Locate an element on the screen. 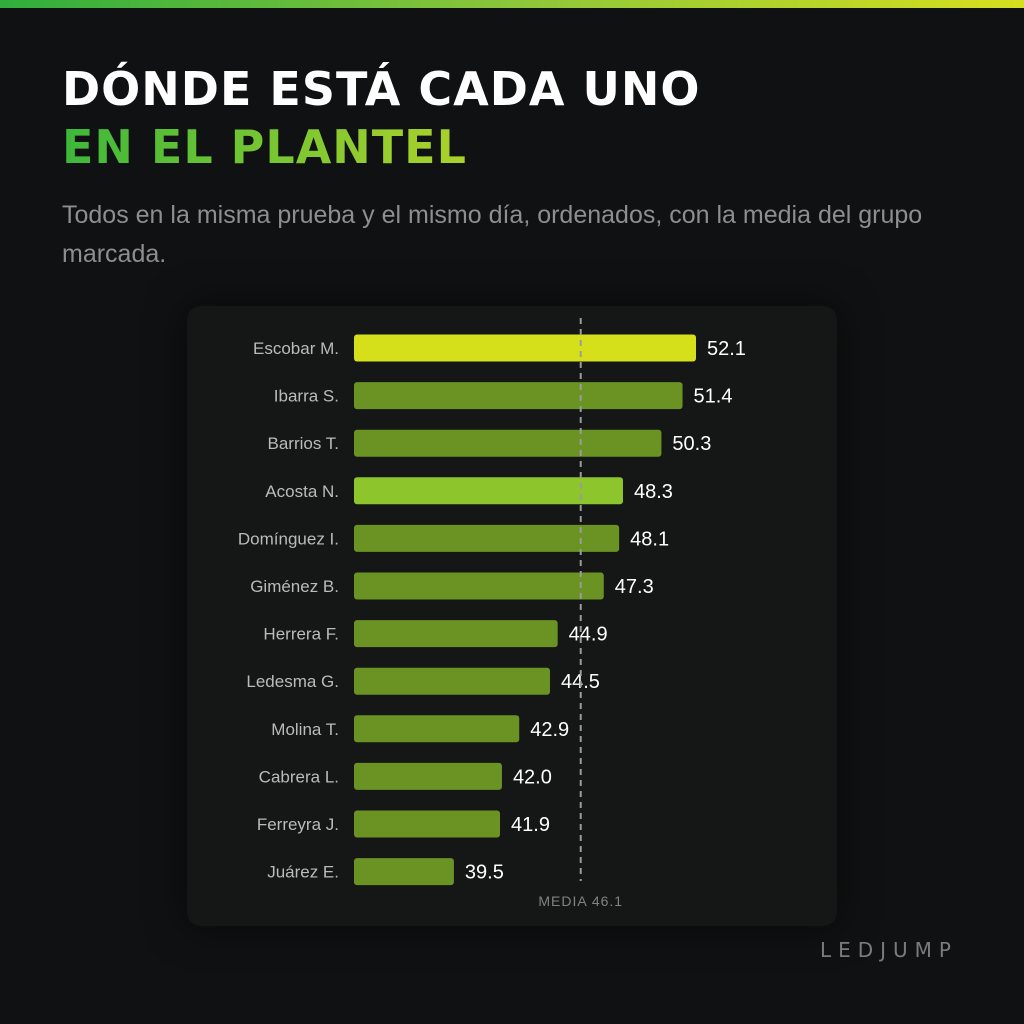  value-label: 42.0 is located at coordinates (532, 777).